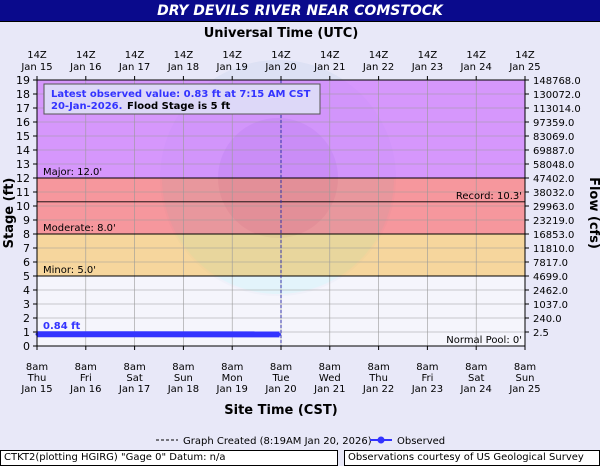 This screenshot has height=466, width=600. I want to click on y-tick-label: 1, so click(26, 332).